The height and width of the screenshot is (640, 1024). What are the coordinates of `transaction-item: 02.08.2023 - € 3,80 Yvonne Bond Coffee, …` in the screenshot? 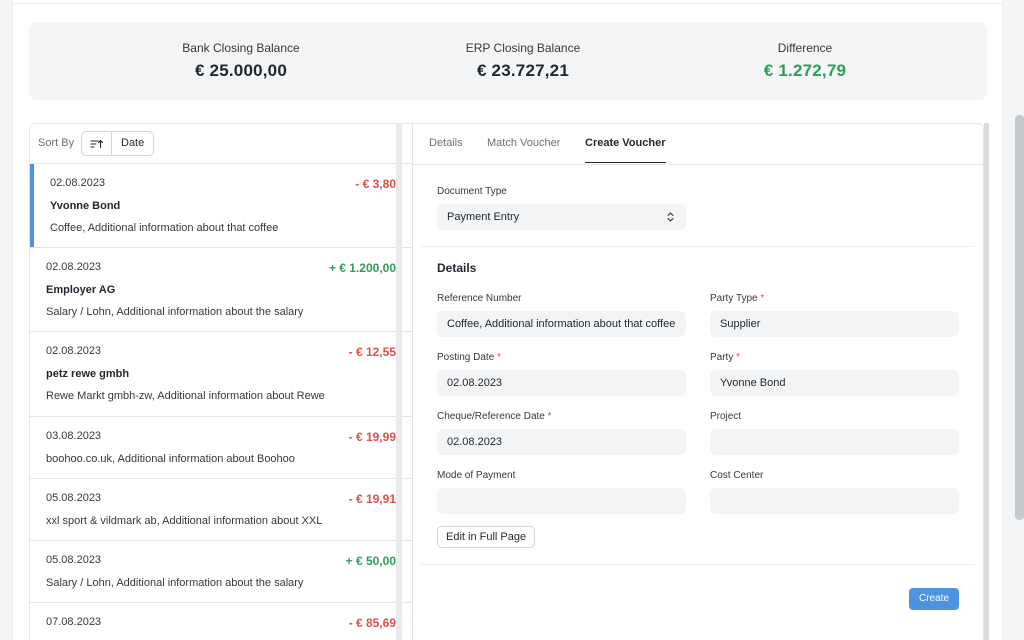 It's located at (221, 206).